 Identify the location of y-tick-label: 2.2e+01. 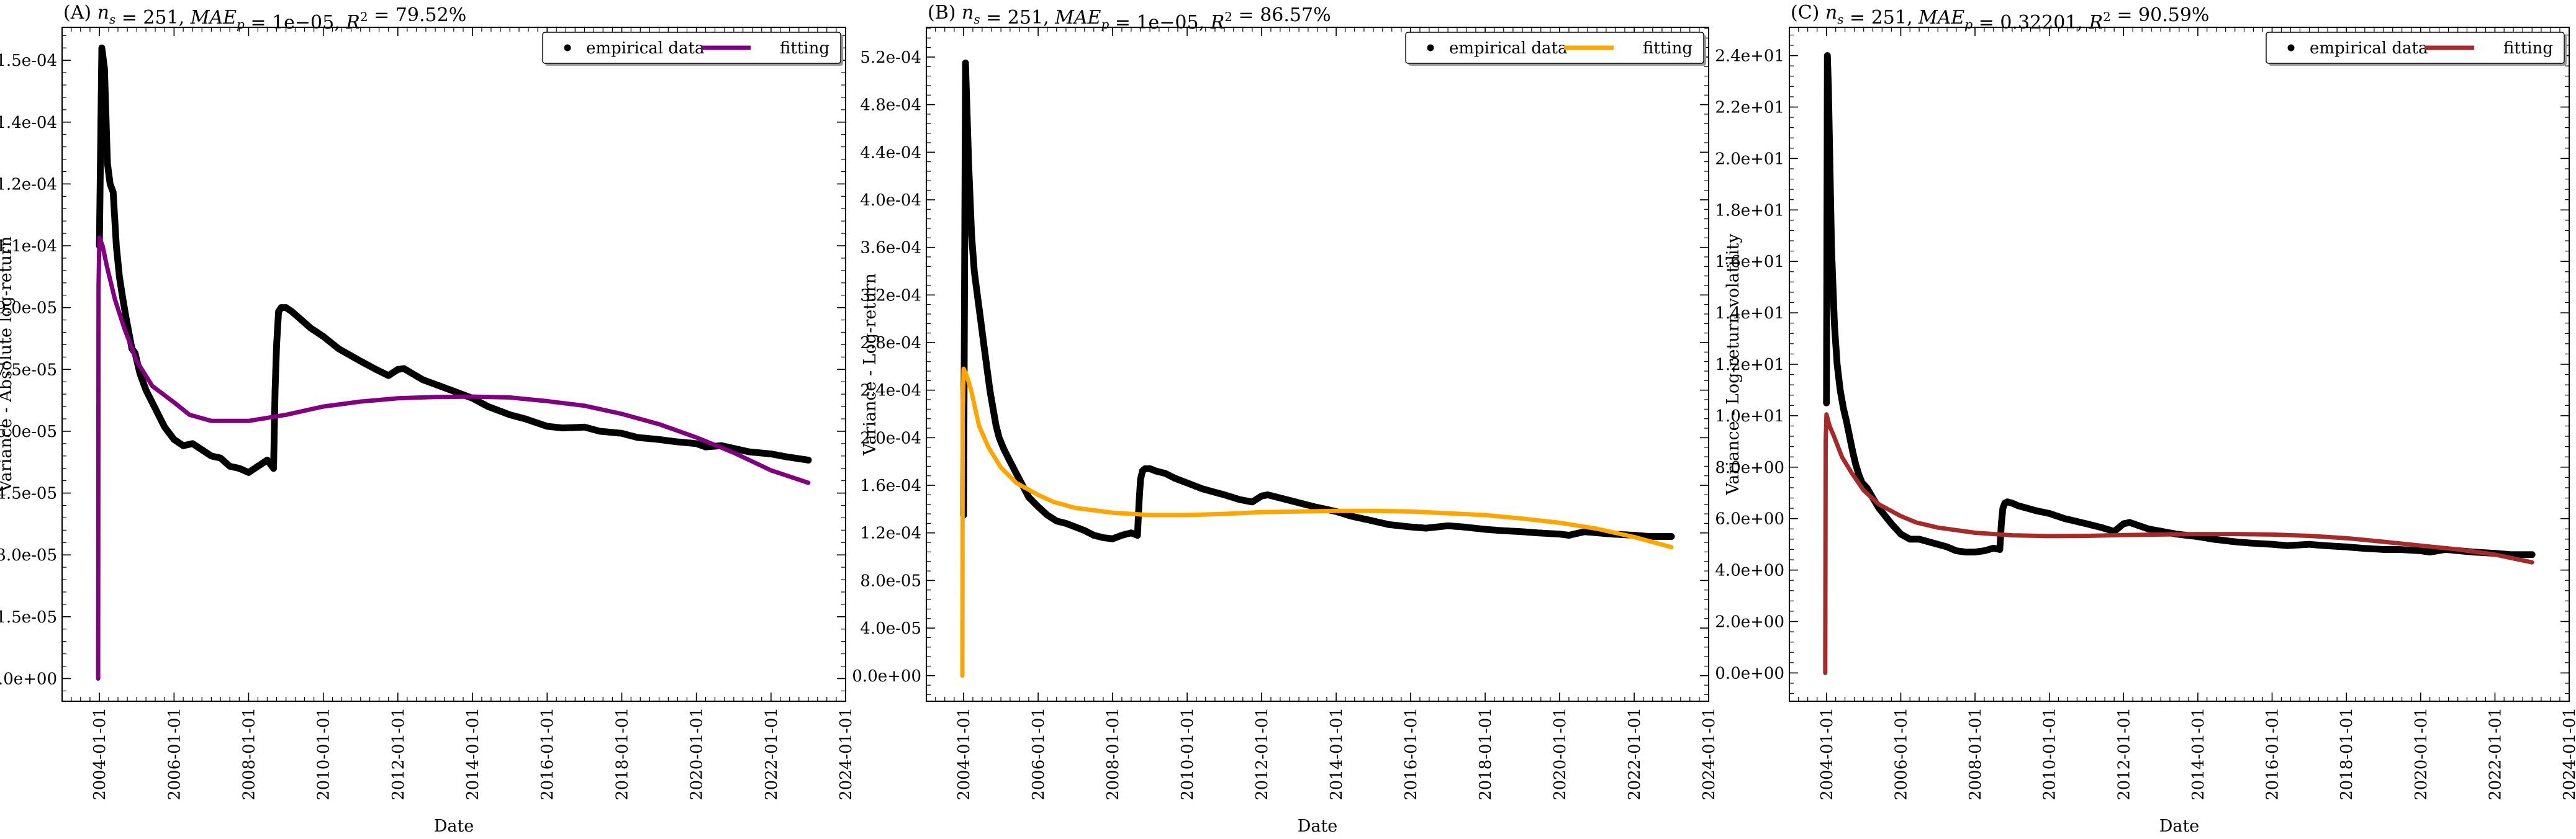
(1749, 107).